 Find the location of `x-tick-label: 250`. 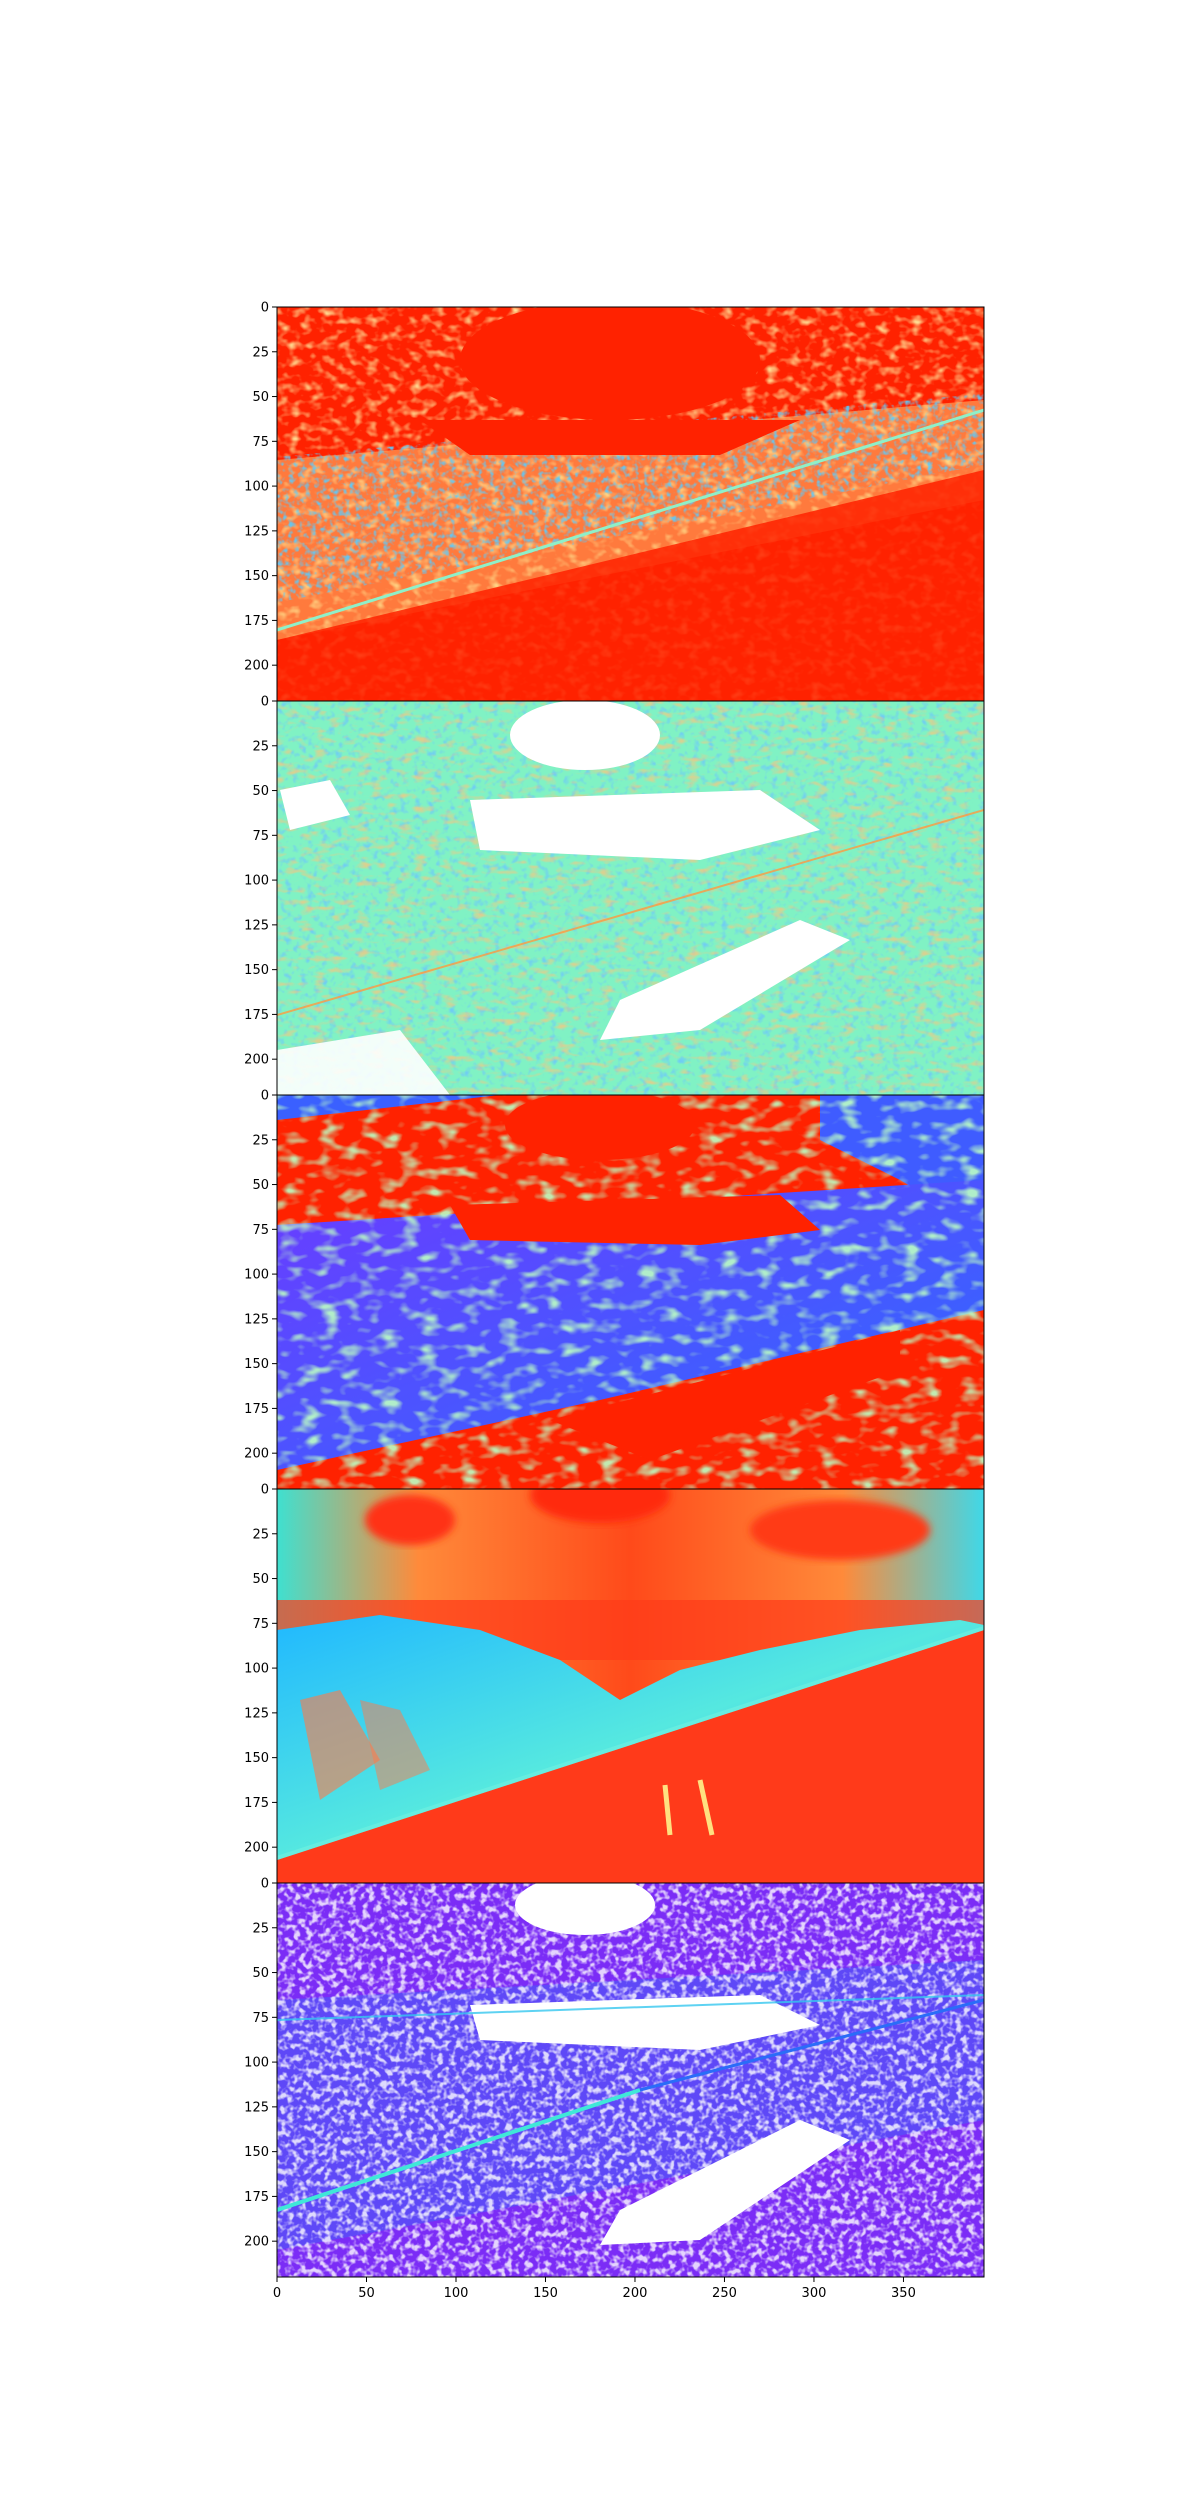

x-tick-label: 250 is located at coordinates (724, 2293).